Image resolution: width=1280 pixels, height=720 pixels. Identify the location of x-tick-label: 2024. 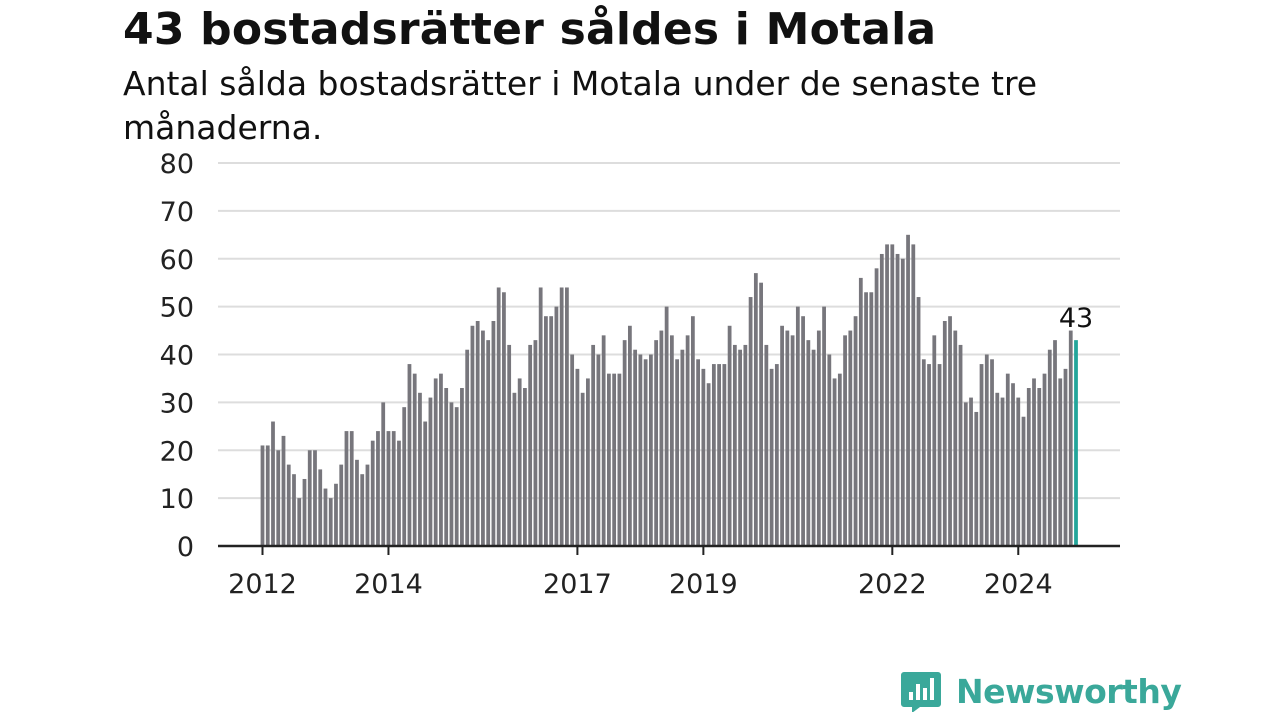
(1018, 584).